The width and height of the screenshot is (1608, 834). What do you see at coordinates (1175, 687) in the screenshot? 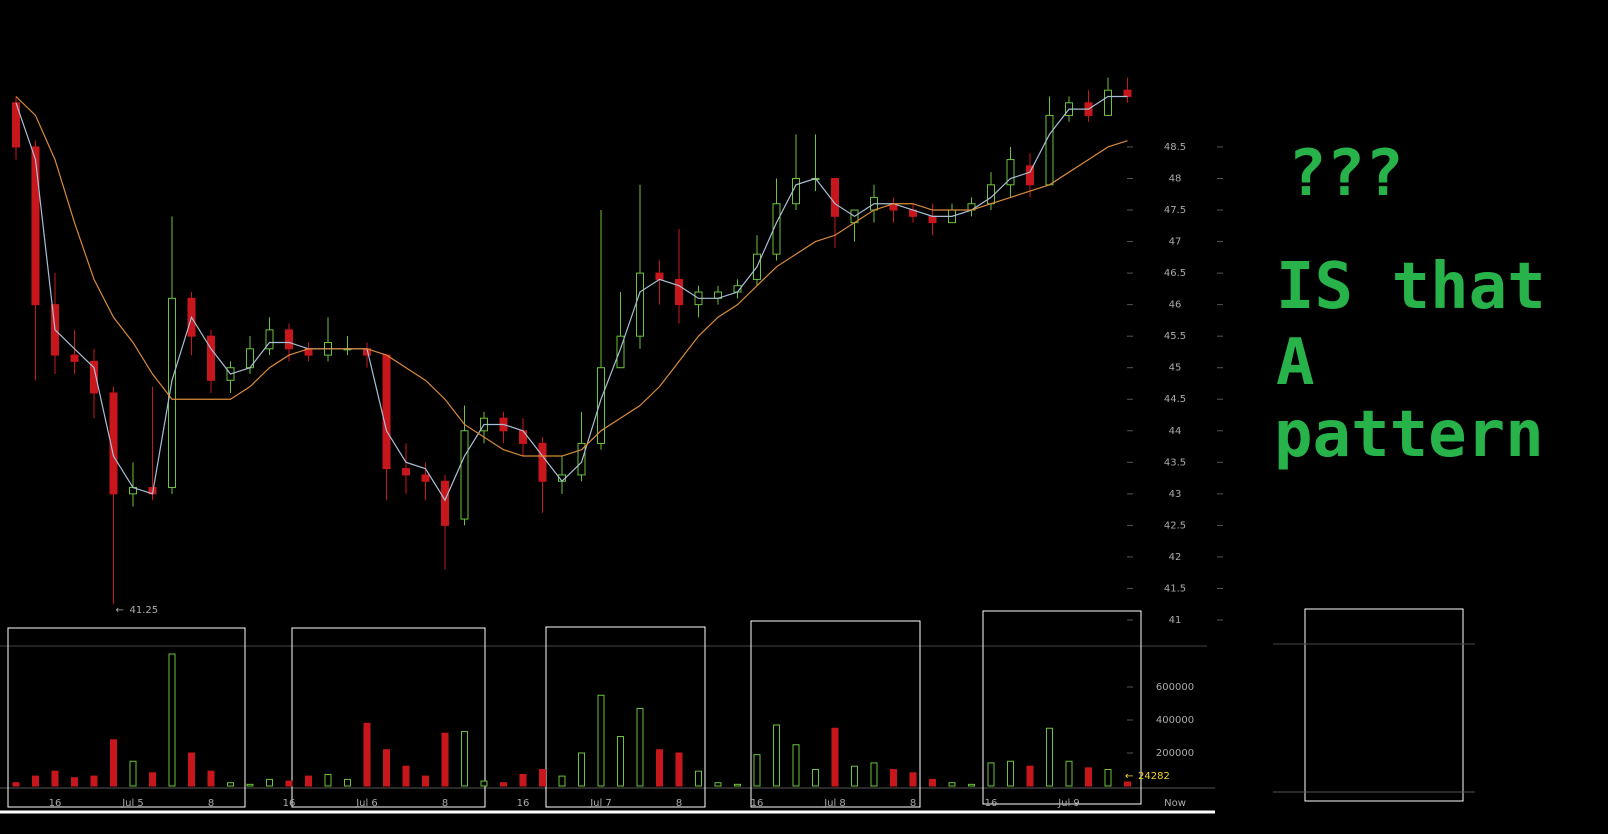
I see `y-tick-label: 600000` at bounding box center [1175, 687].